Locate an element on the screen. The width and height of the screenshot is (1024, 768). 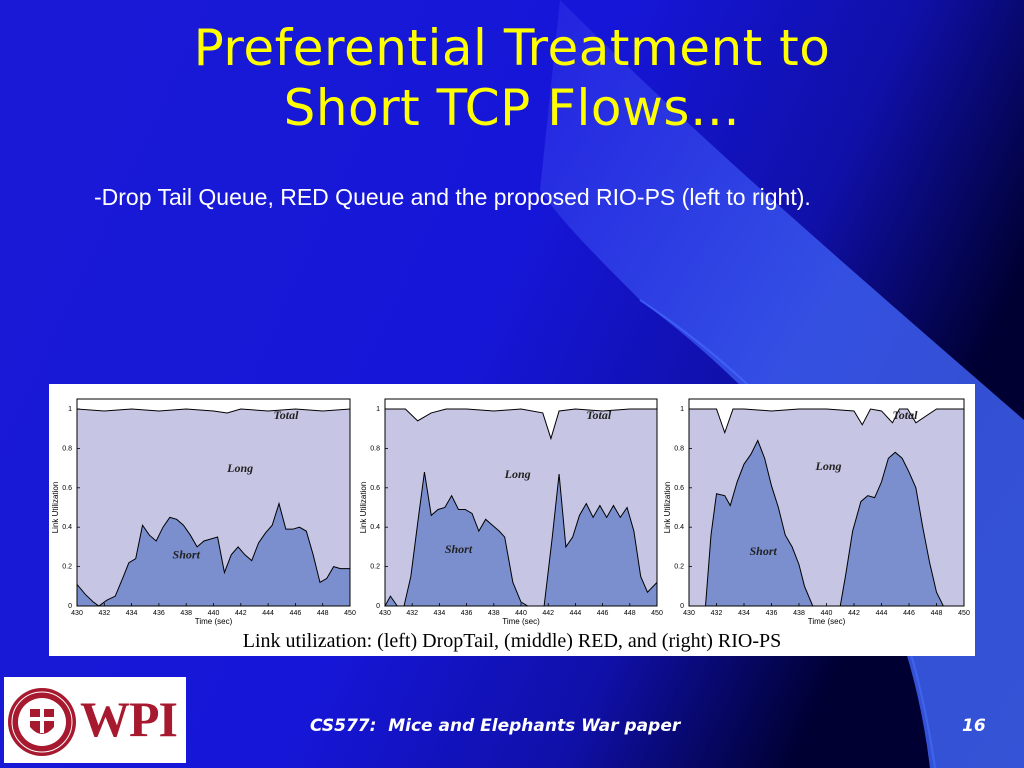
footer-text: CS577: Mice and Elephants War paper is located at coordinates (495, 726).